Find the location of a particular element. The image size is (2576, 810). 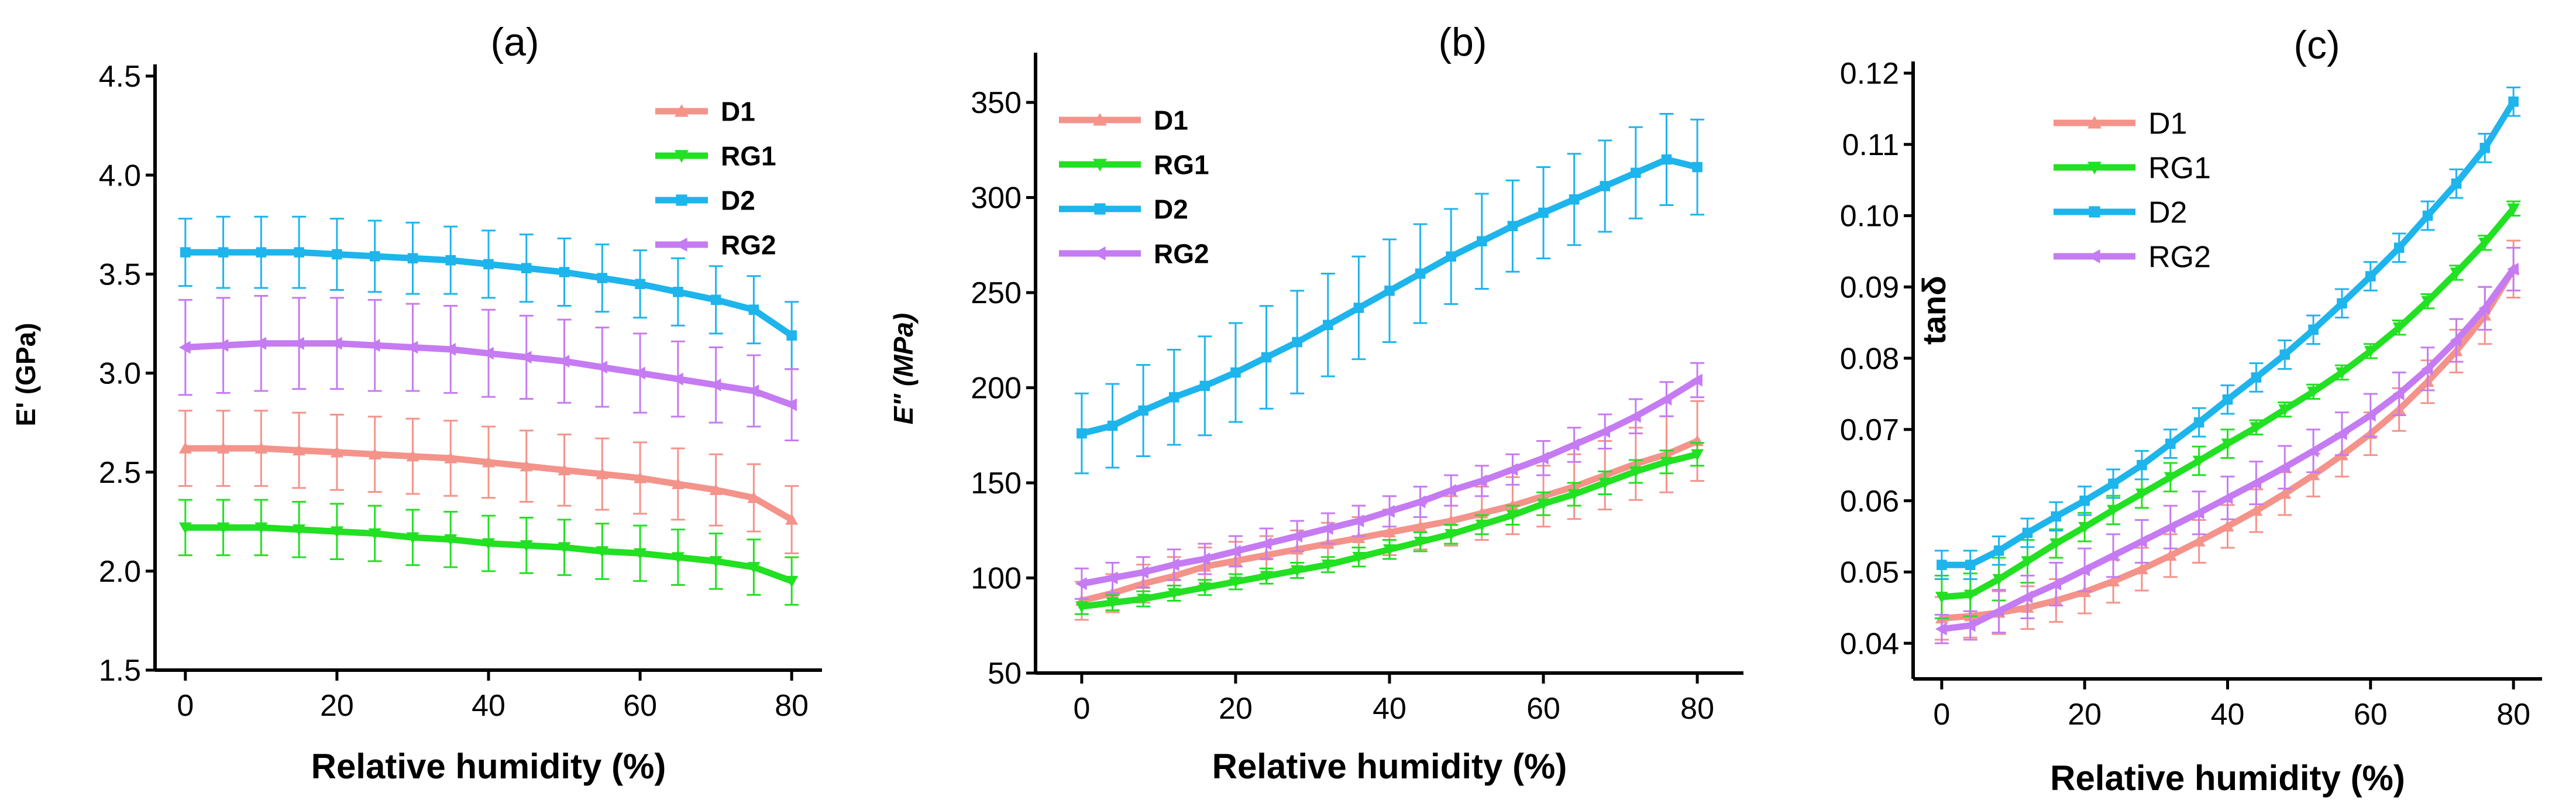

y-axis-title: E" (MPa) is located at coordinates (904, 369).